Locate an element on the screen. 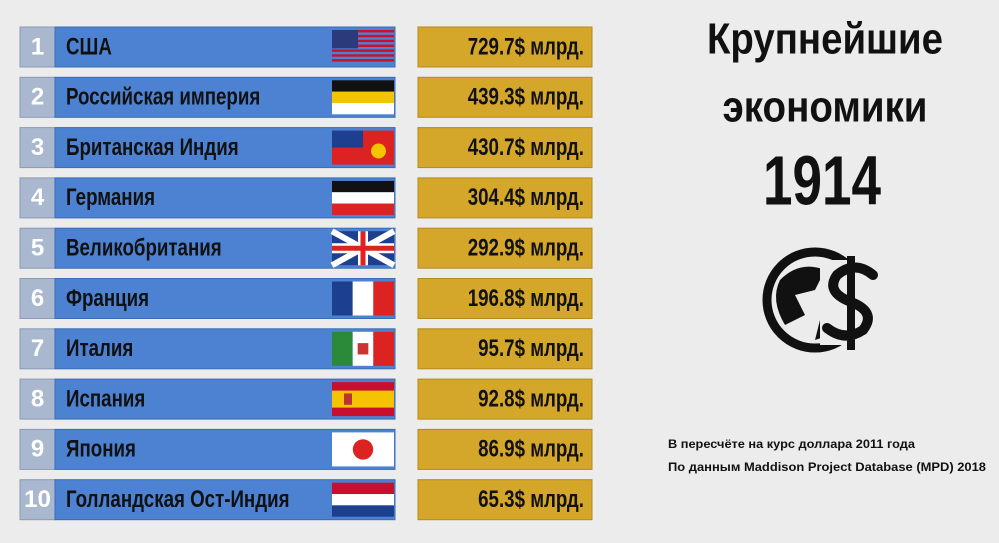 The image size is (999, 543). value: 729.7$ млрд. is located at coordinates (526, 46).